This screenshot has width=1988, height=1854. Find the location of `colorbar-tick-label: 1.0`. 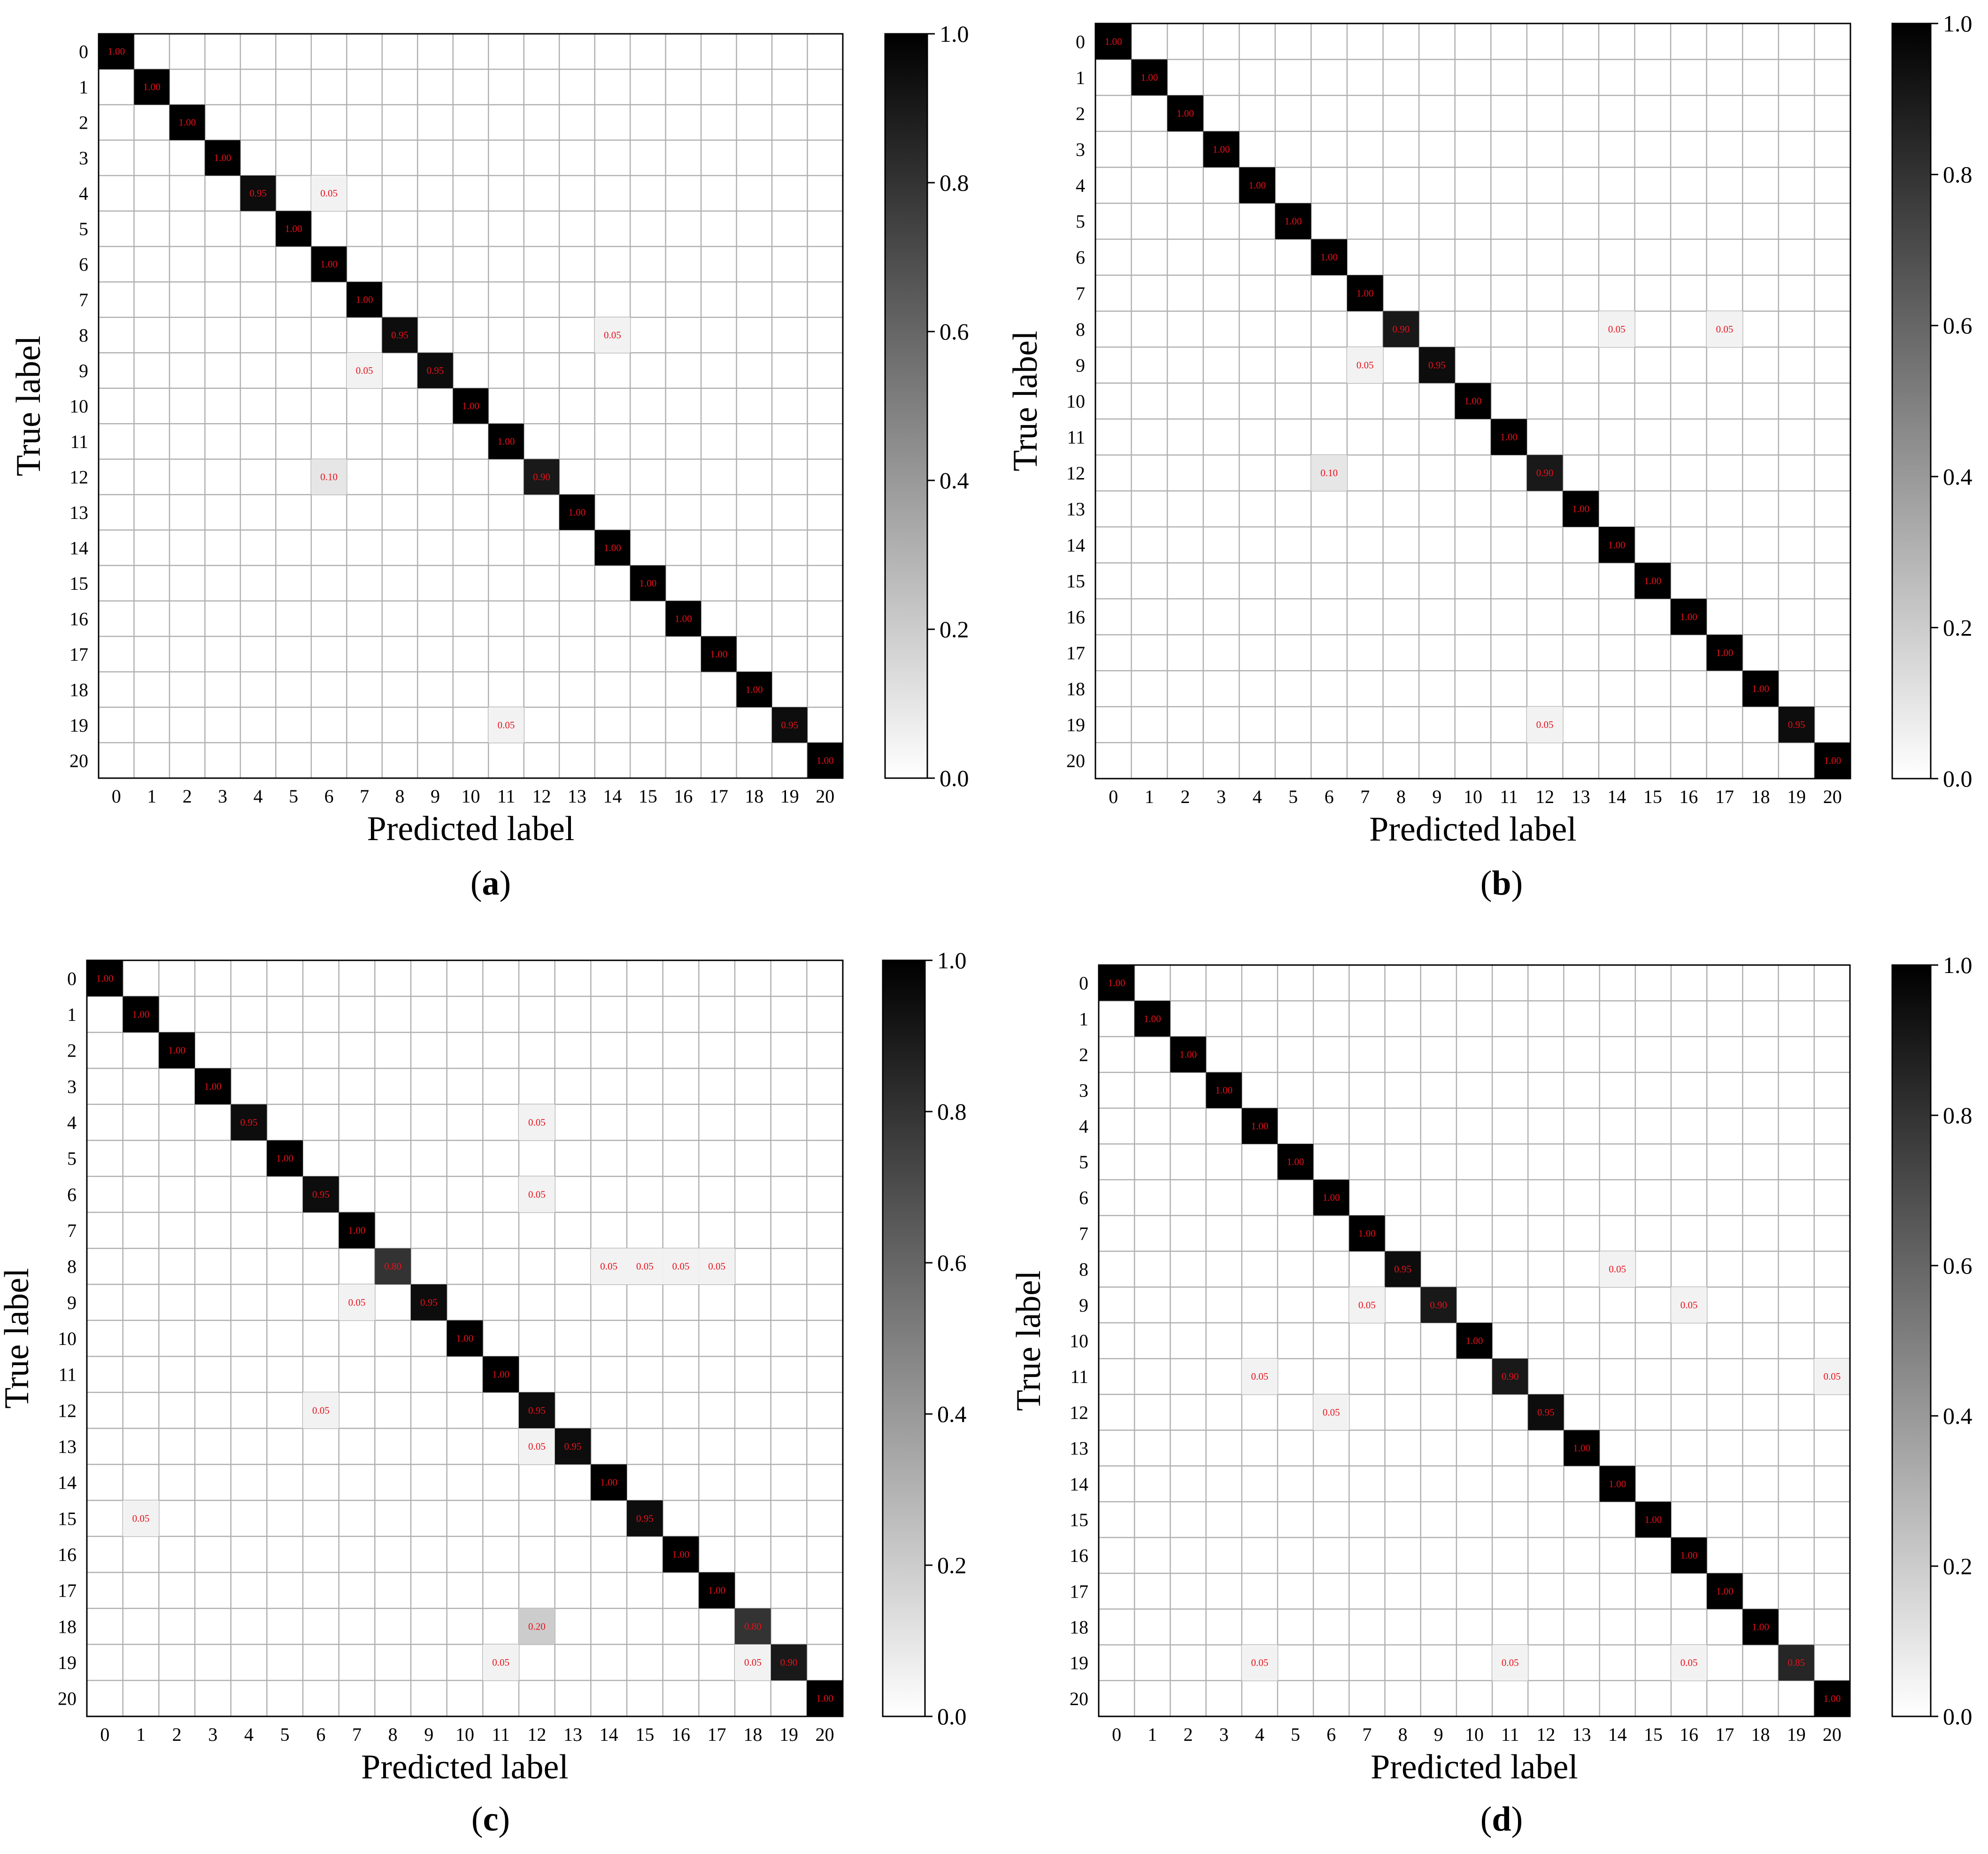

colorbar-tick-label: 1.0 is located at coordinates (954, 34).